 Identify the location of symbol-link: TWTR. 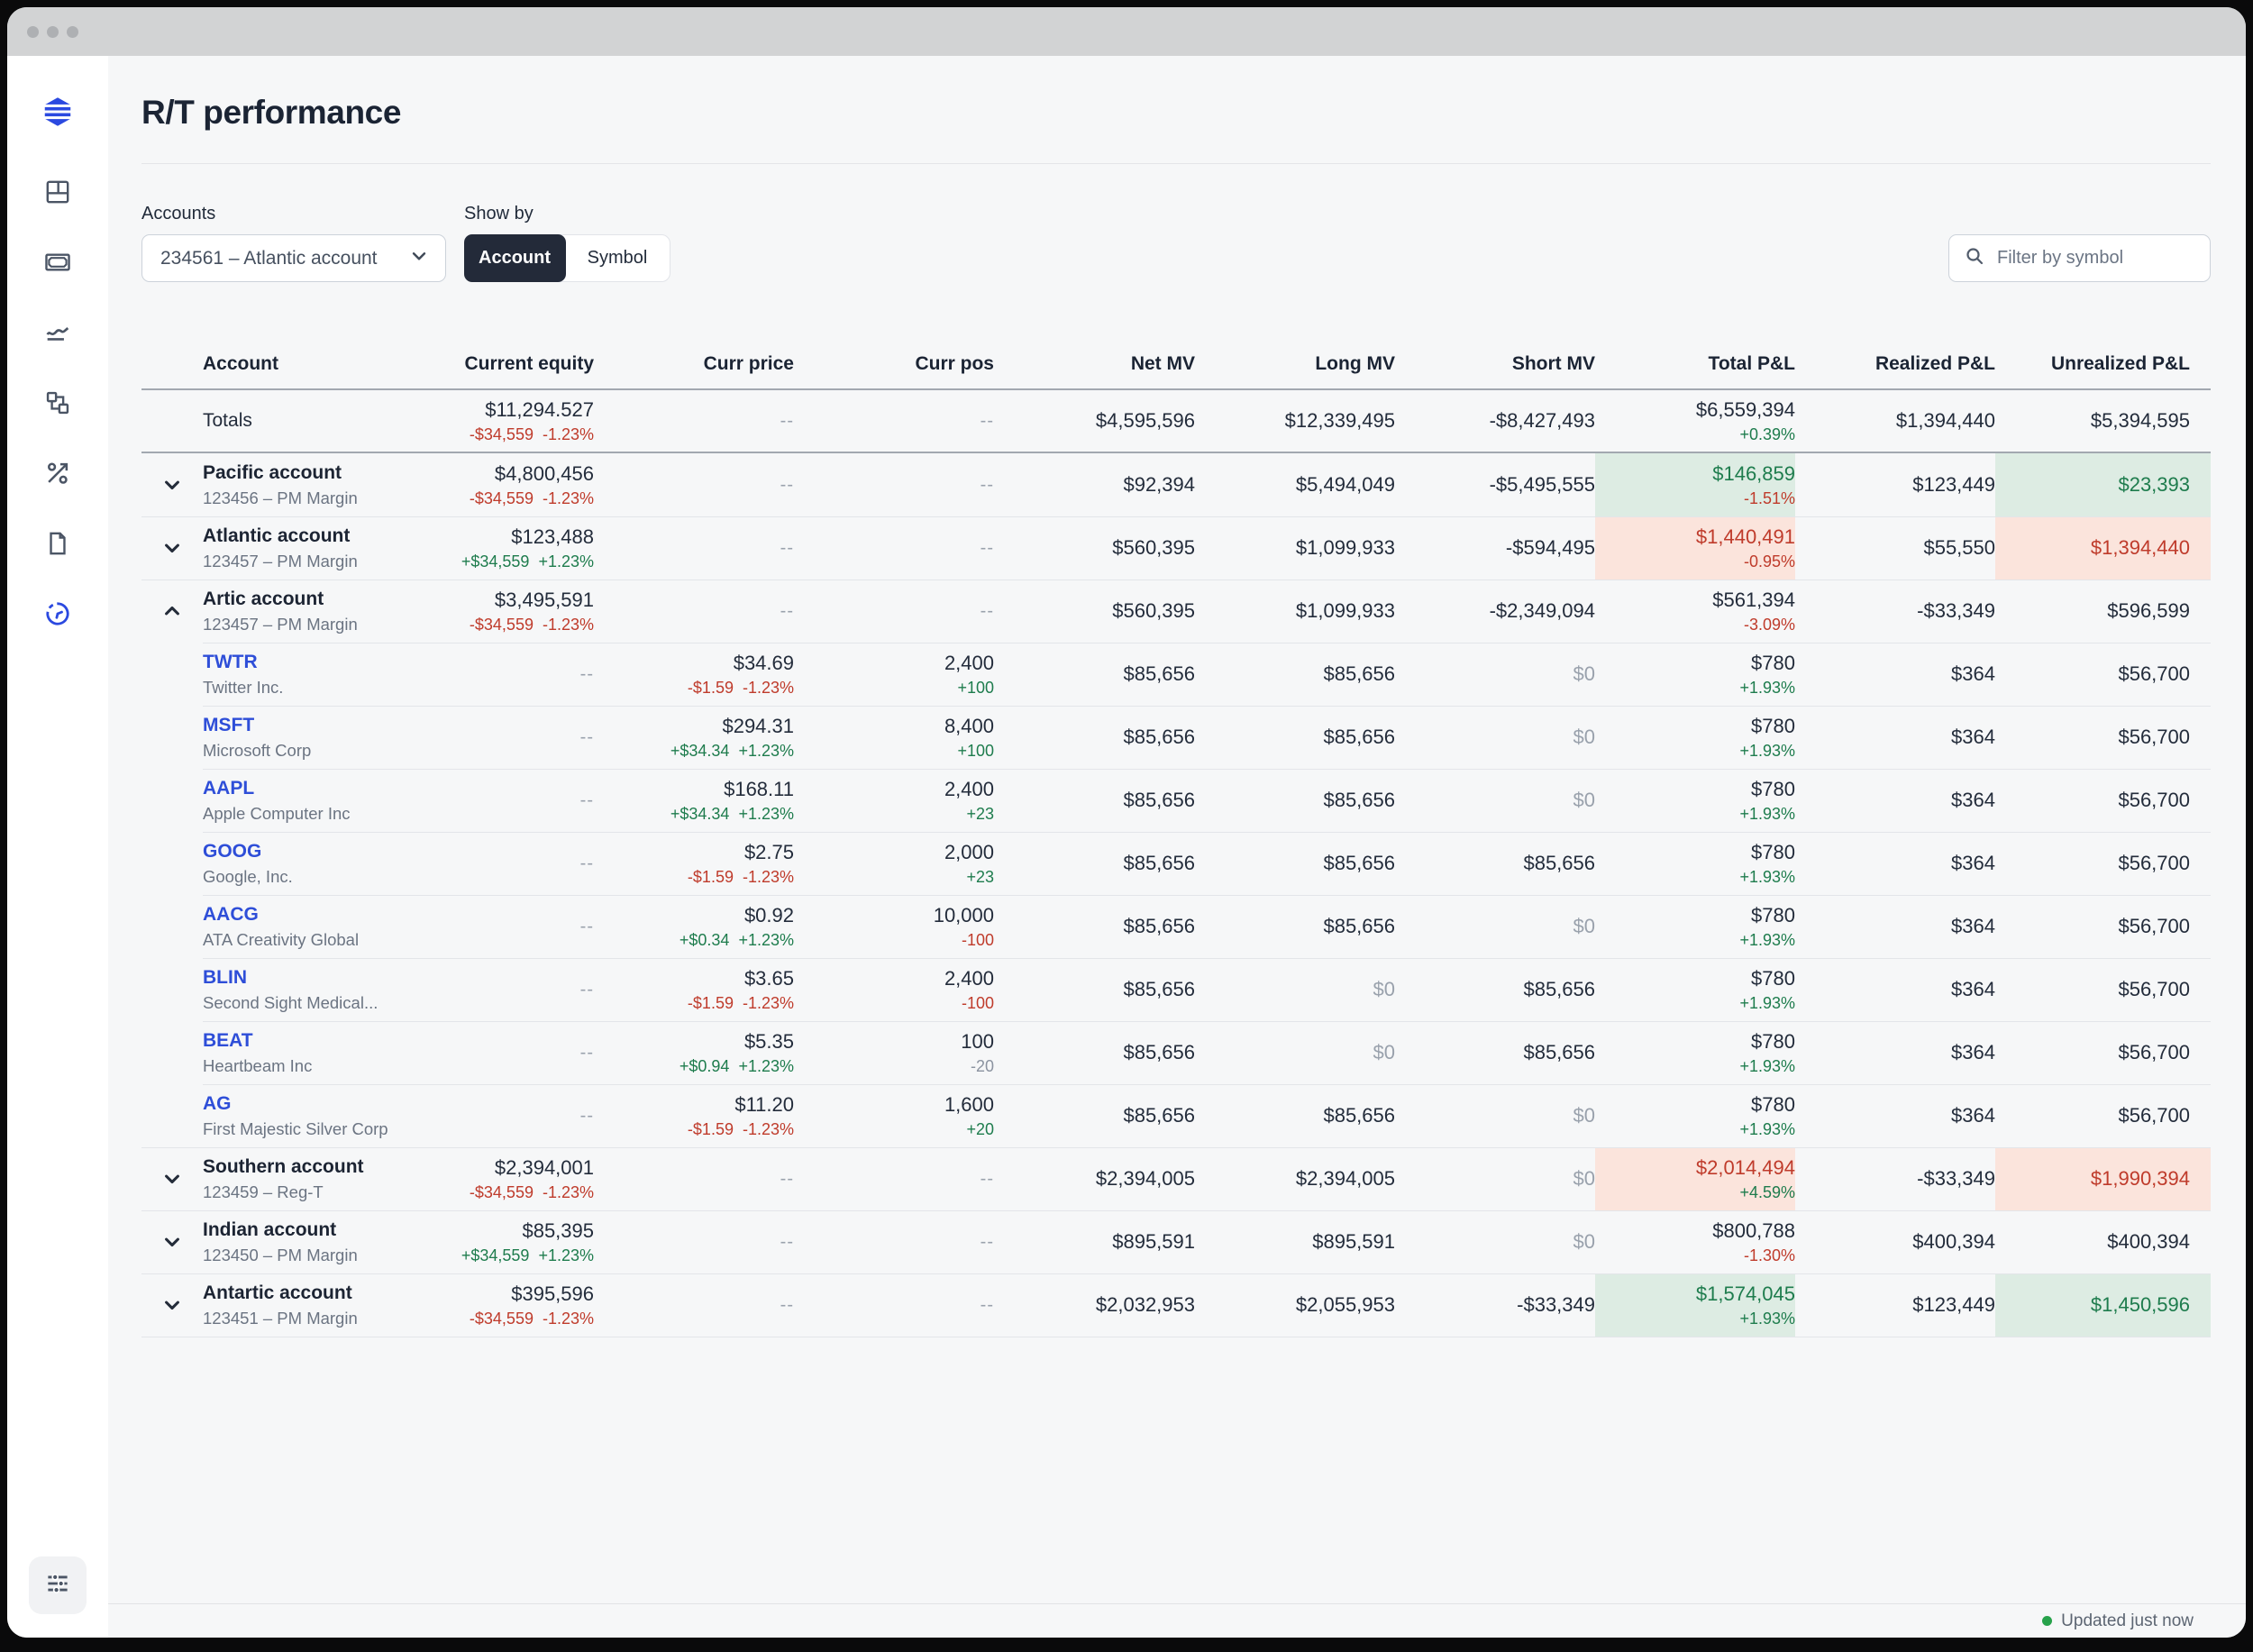
(230, 661).